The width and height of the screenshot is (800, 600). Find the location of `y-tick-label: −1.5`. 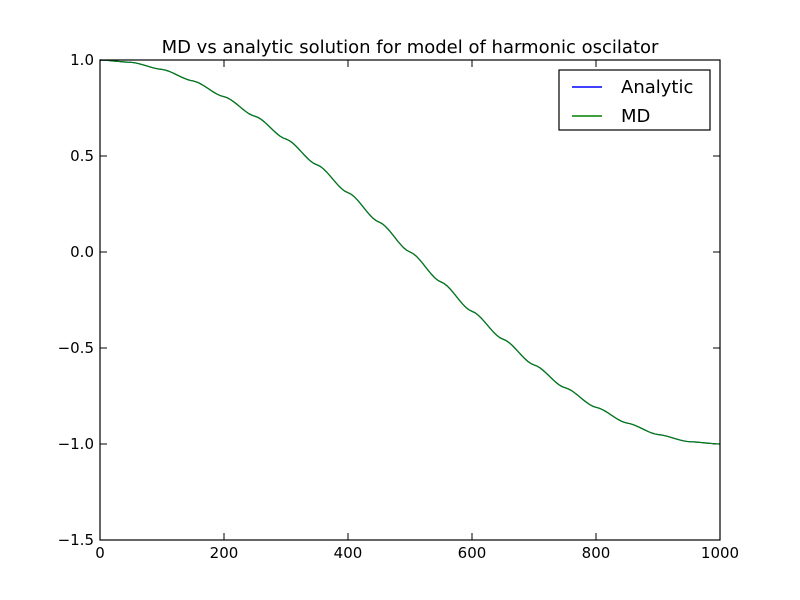

y-tick-label: −1.5 is located at coordinates (76, 540).